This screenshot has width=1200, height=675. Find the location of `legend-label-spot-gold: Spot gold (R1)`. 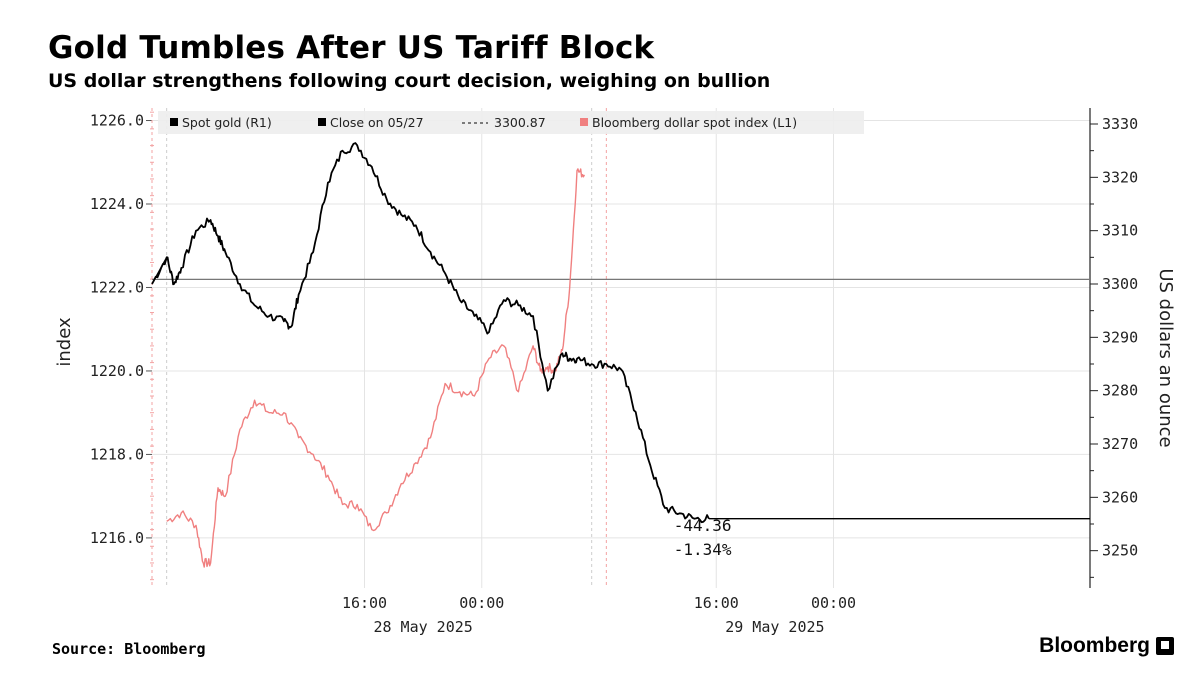

legend-label-spot-gold: Spot gold (R1) is located at coordinates (227, 122).